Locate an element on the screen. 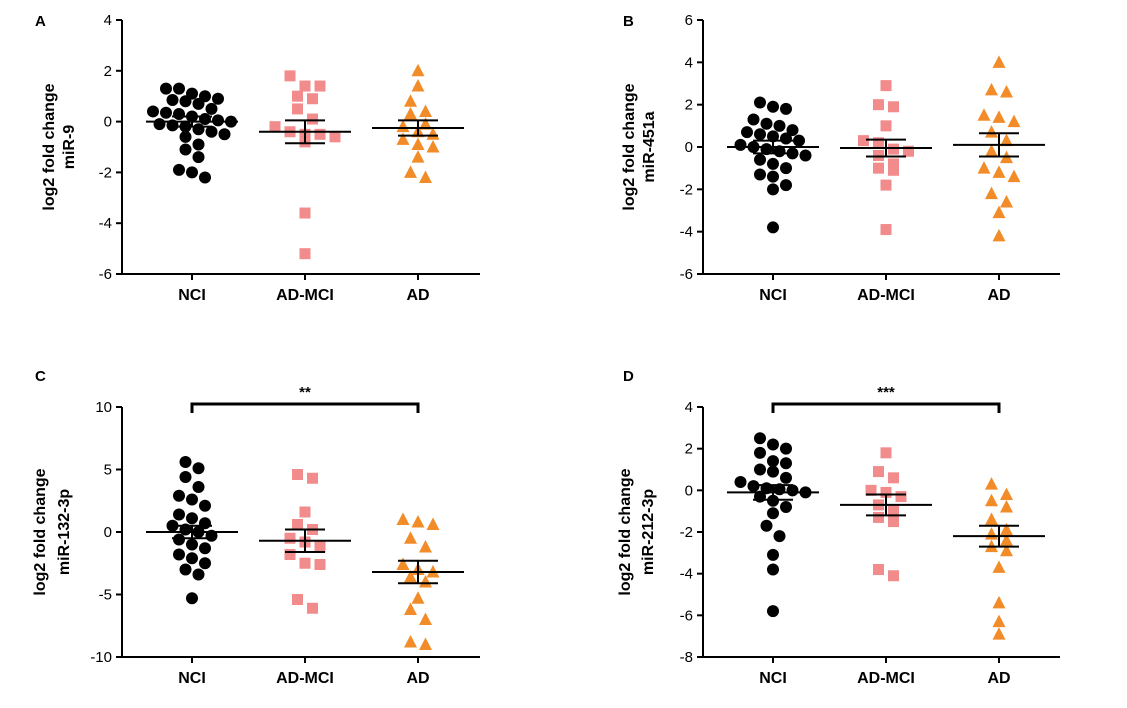 Image resolution: width=1127 pixels, height=708 pixels. y-tick-label: -8 is located at coordinates (686, 657).